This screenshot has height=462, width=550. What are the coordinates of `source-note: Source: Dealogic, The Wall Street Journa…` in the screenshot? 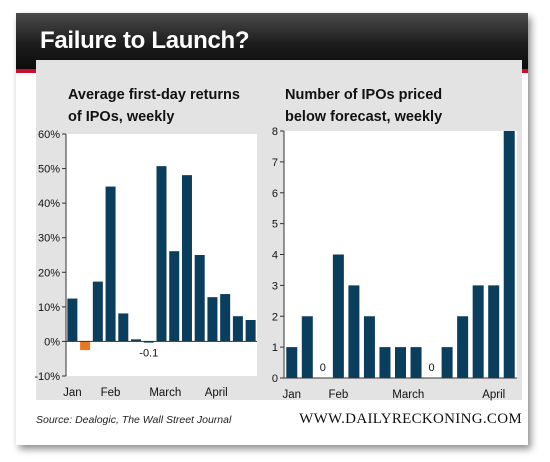 It's located at (134, 420).